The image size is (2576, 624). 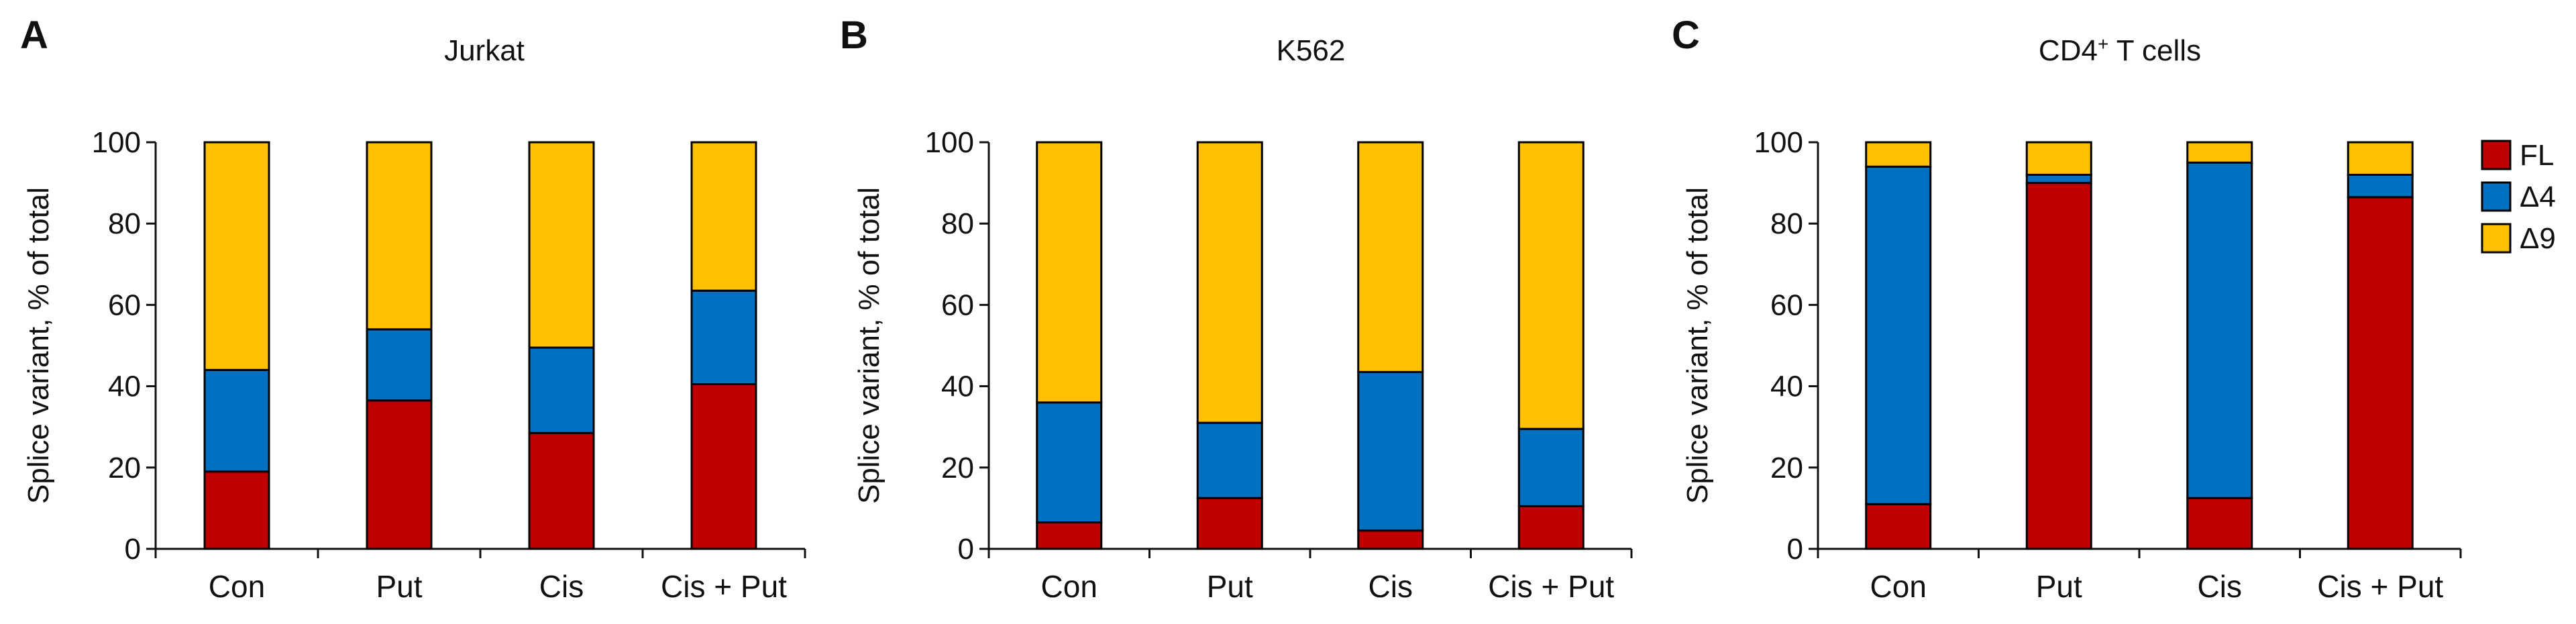 I want to click on chart-title: Jurkat, so click(x=484, y=51).